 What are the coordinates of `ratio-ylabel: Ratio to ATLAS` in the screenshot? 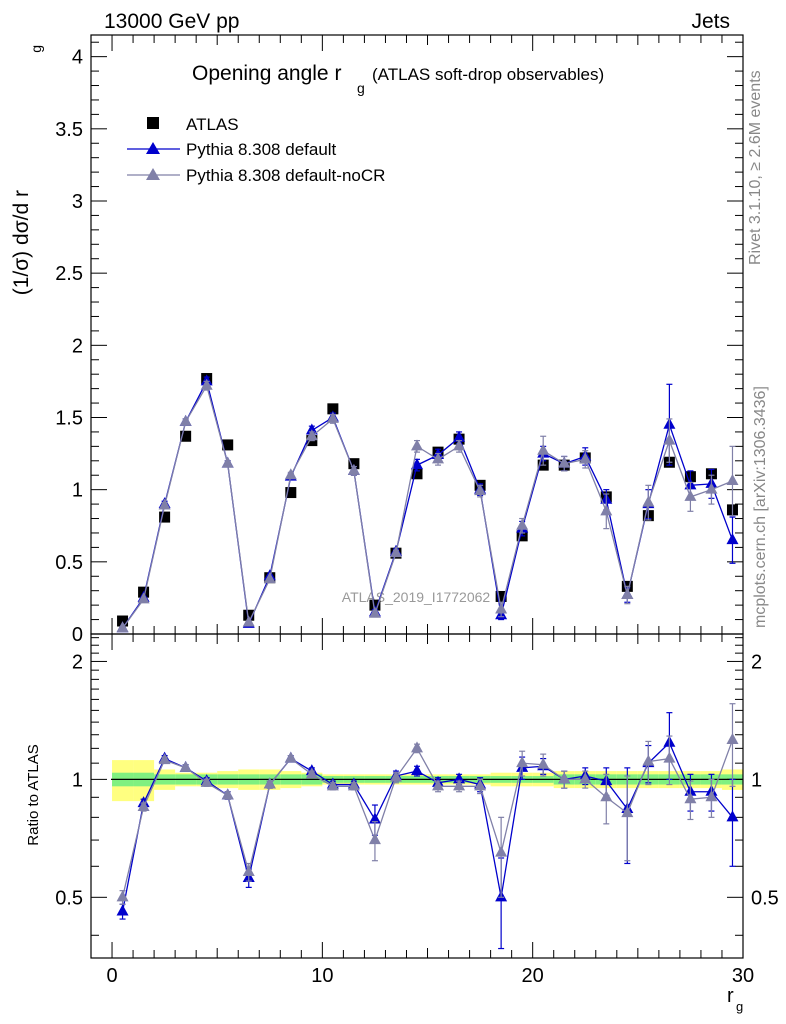 It's located at (33, 794).